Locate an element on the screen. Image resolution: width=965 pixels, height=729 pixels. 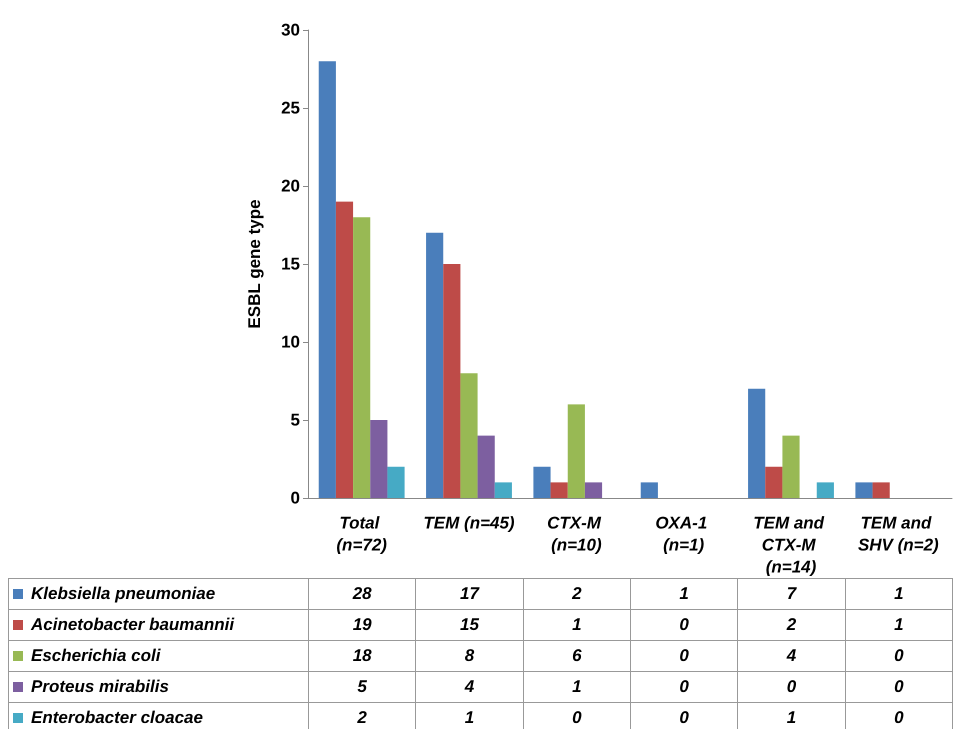
legend-label: Acinetobacter baumannii is located at coordinates (132, 624).